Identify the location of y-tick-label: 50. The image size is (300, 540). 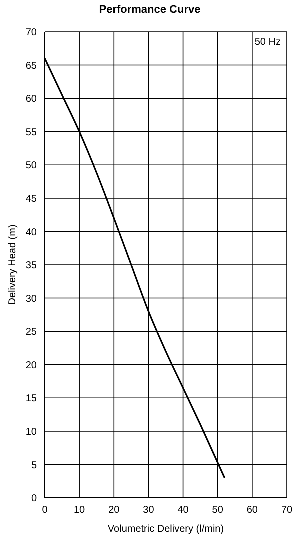
(32, 166).